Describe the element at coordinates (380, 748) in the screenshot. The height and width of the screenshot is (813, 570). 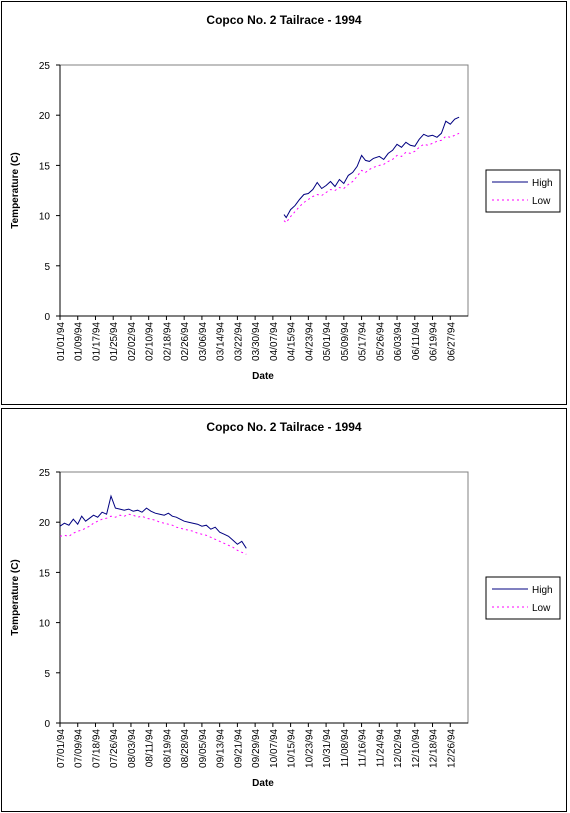
I see `x-tick-label: 11/24/94` at that location.